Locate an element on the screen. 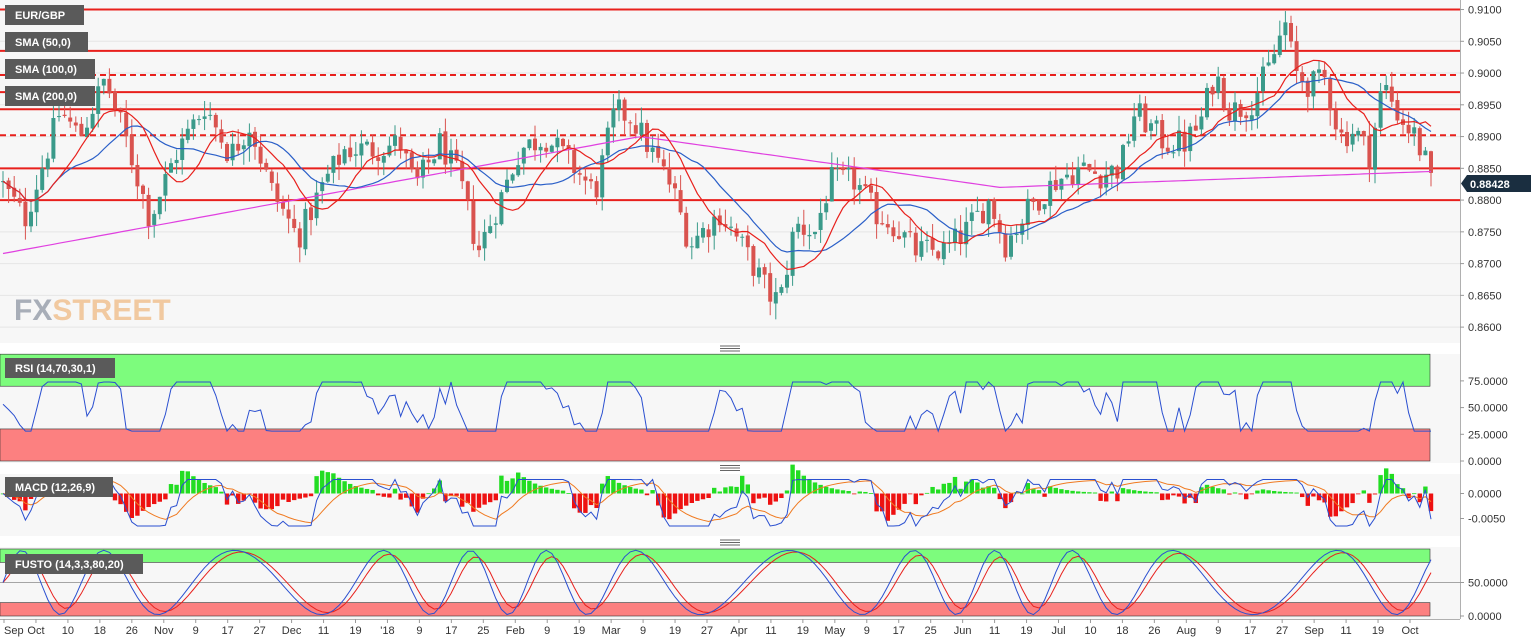 This screenshot has height=643, width=1531. date-tick-label: 9 is located at coordinates (419, 631).